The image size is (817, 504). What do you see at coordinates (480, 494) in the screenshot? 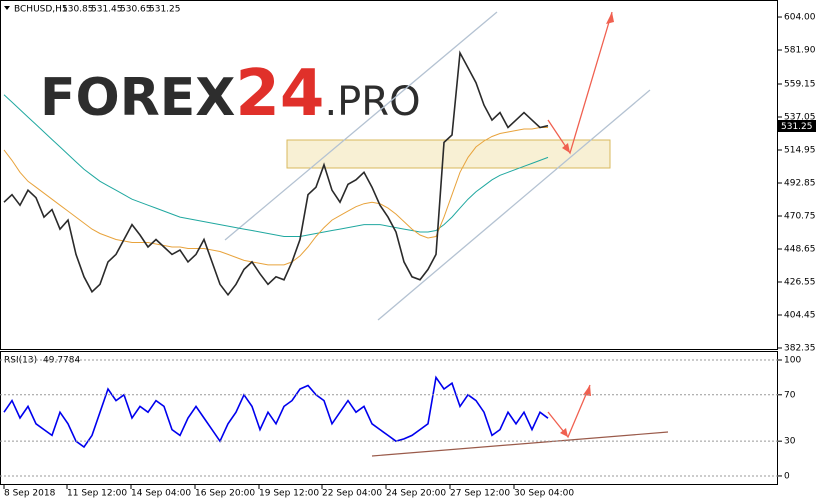
I see `x-tick-label: 27 Sep 12:00` at bounding box center [480, 494].